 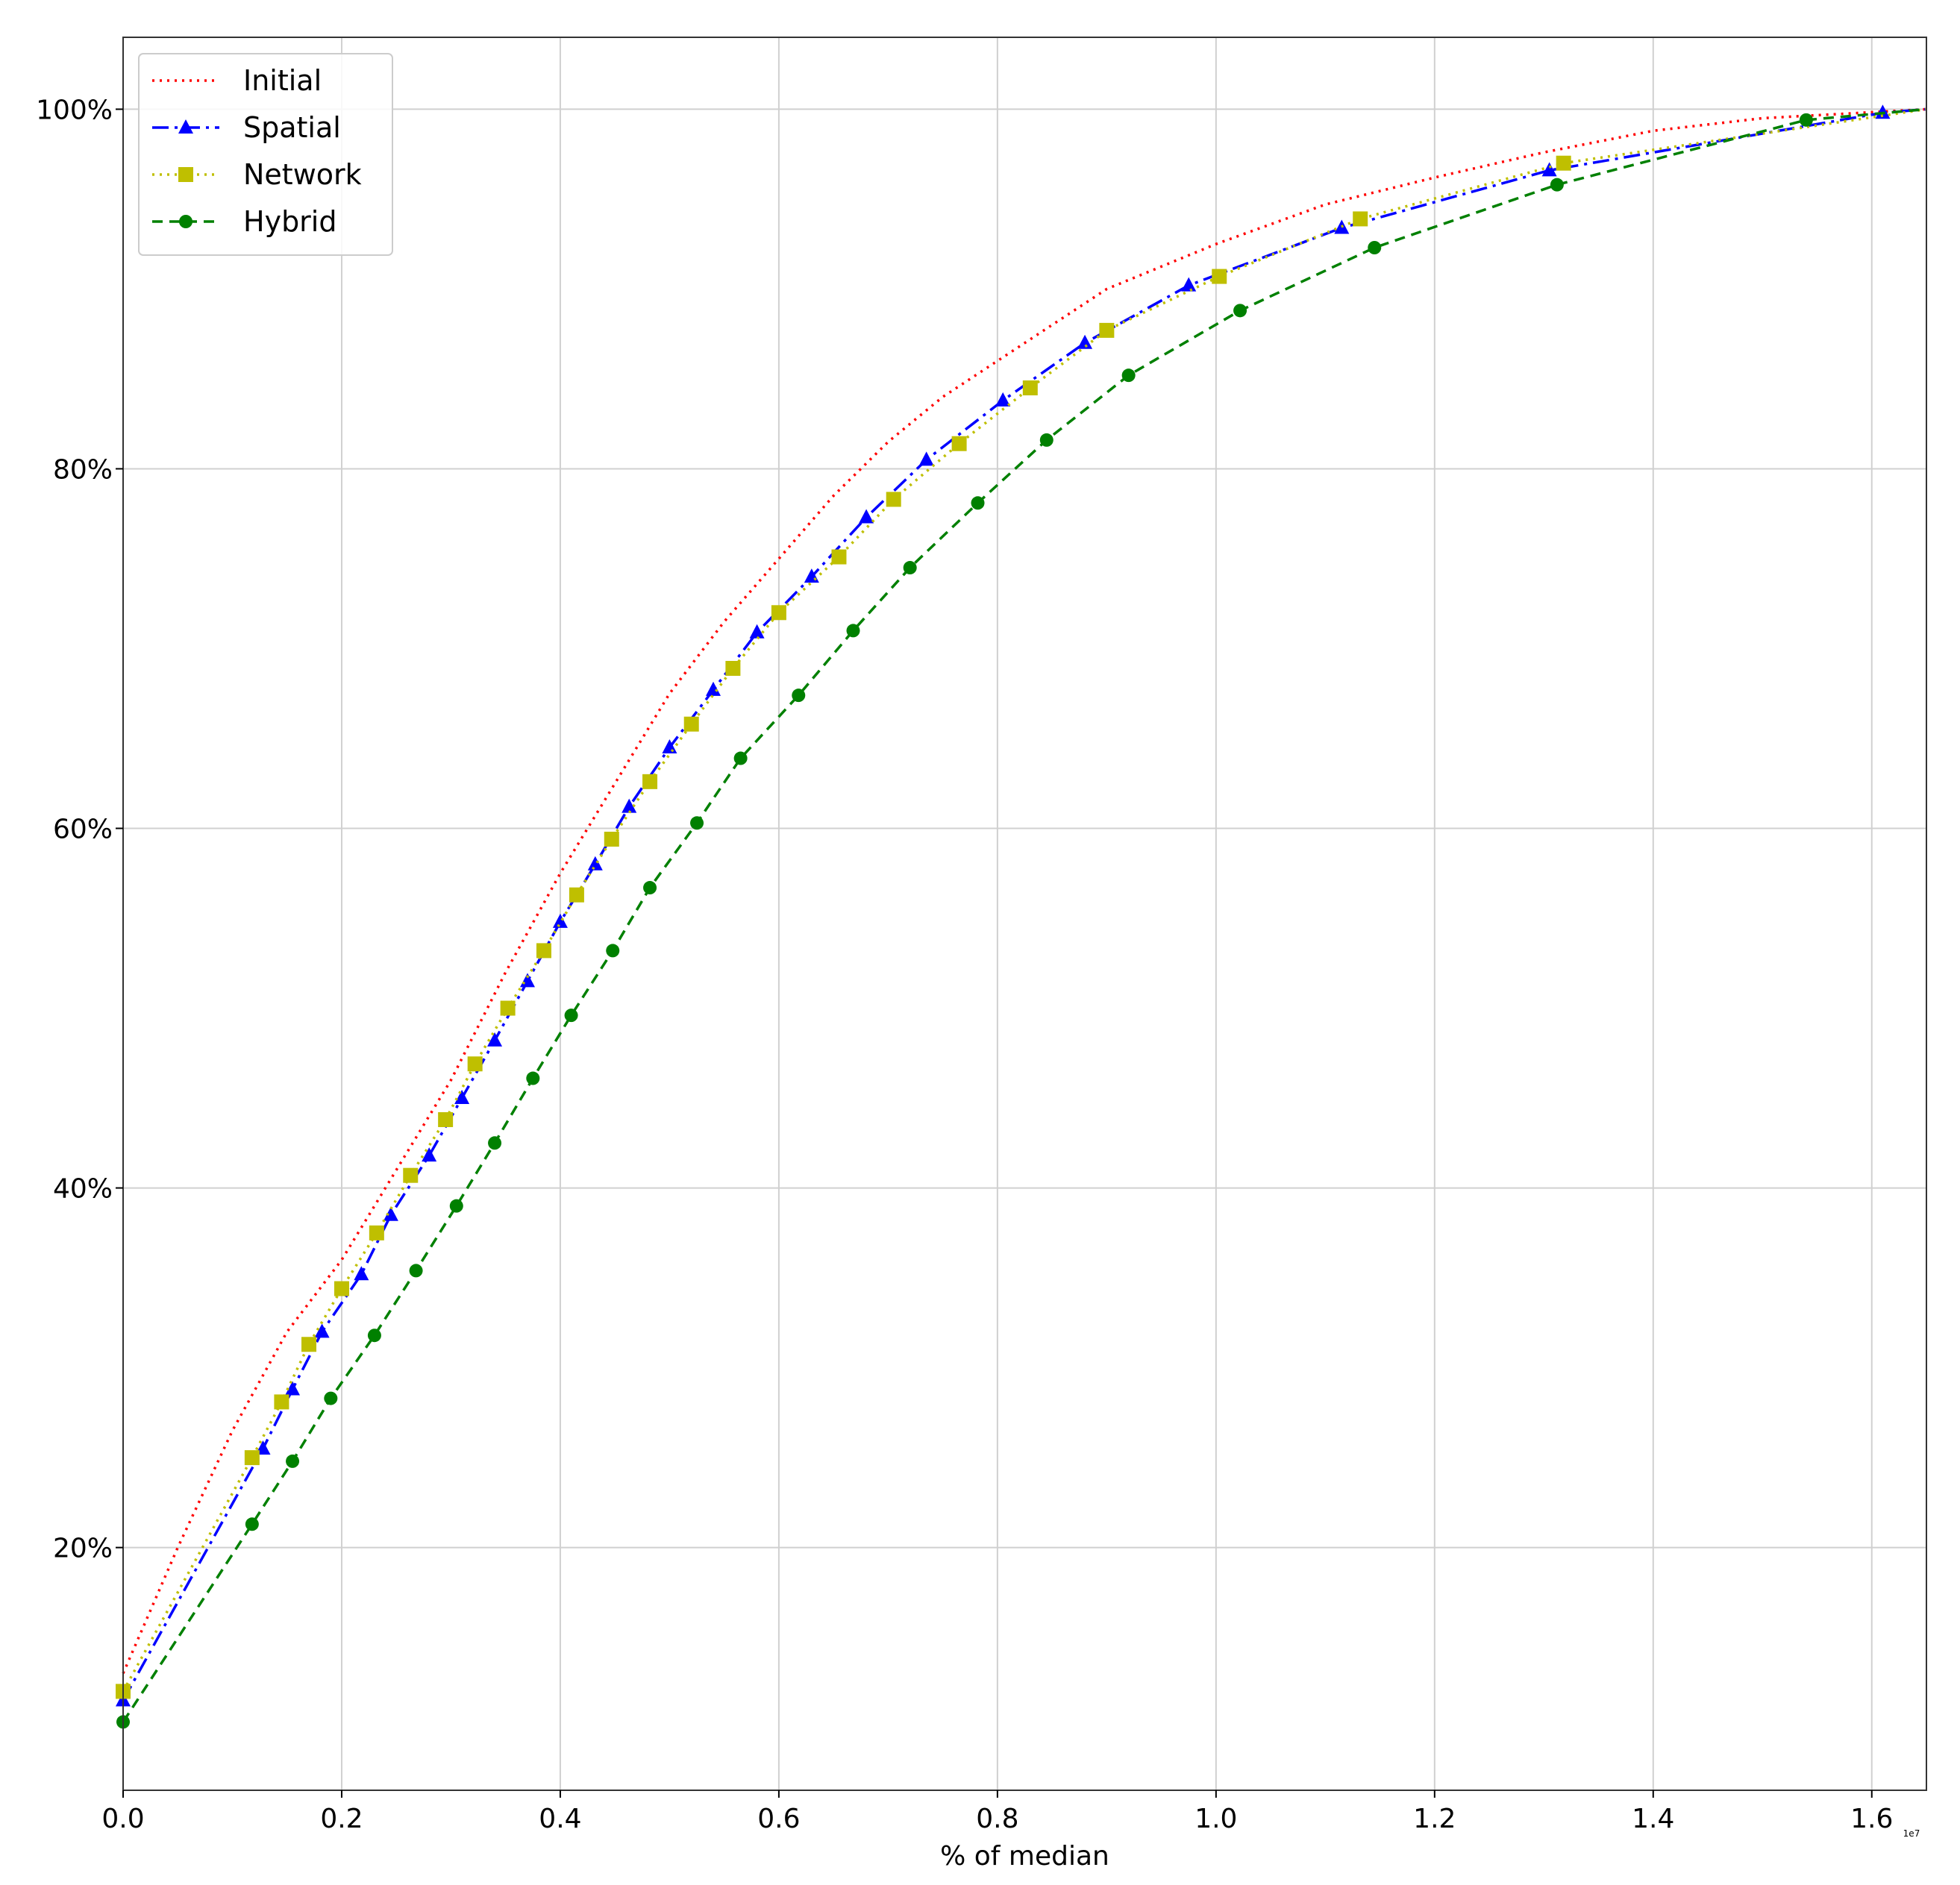 I want to click on legend-item-hybrid: Hybrid, so click(x=244, y=221).